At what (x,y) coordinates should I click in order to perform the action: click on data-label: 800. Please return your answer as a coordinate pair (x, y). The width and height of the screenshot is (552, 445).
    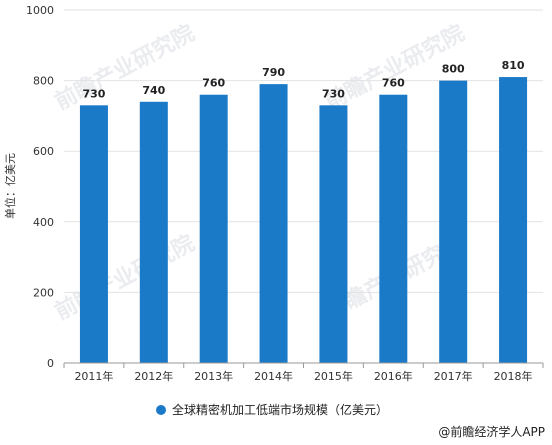
    Looking at the image, I should click on (453, 69).